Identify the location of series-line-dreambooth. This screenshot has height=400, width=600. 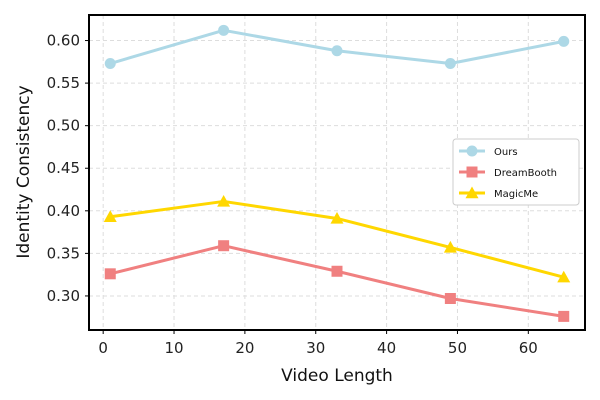
(336, 281).